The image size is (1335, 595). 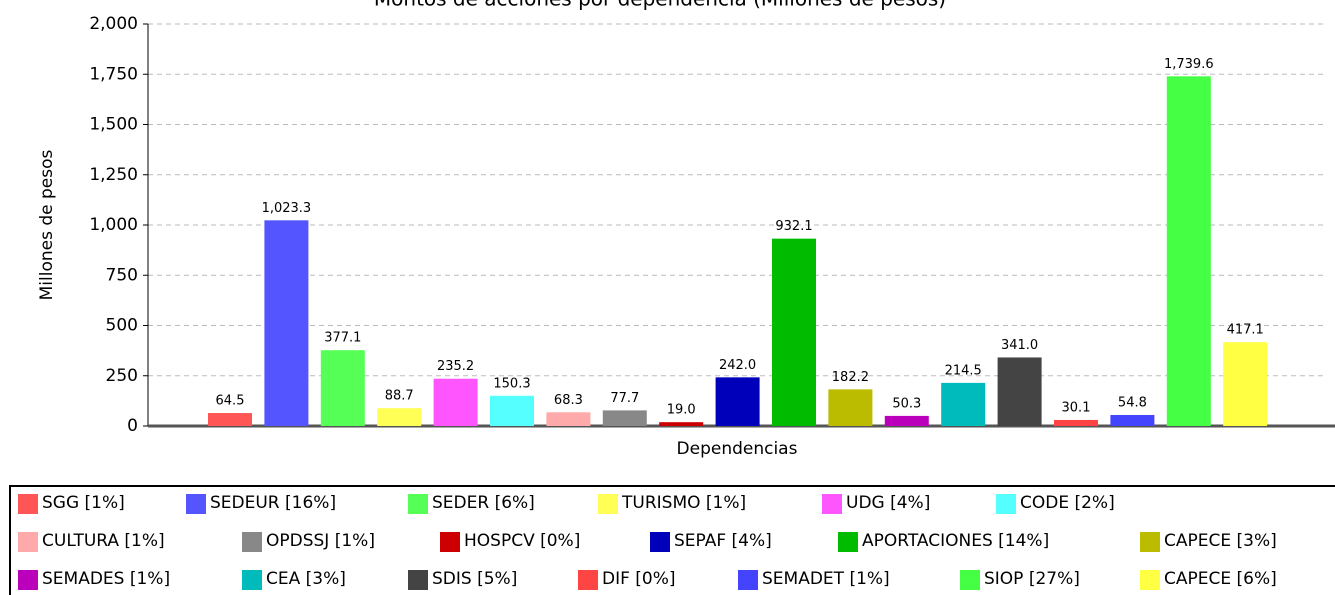 I want to click on value-label: 30.1, so click(x=1076, y=407).